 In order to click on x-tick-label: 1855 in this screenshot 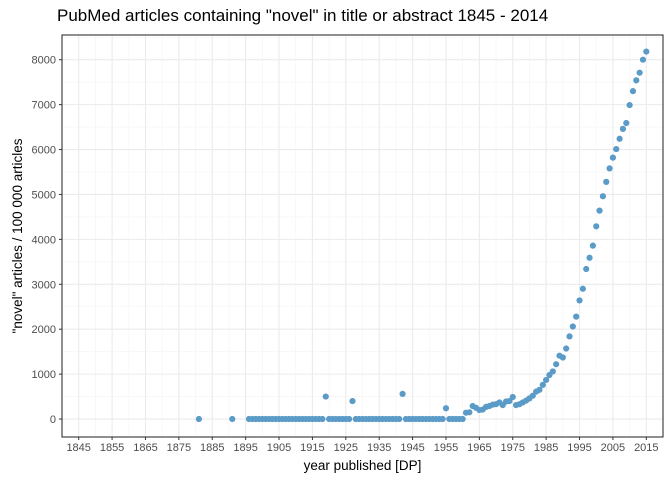, I will do `click(112, 448)`.